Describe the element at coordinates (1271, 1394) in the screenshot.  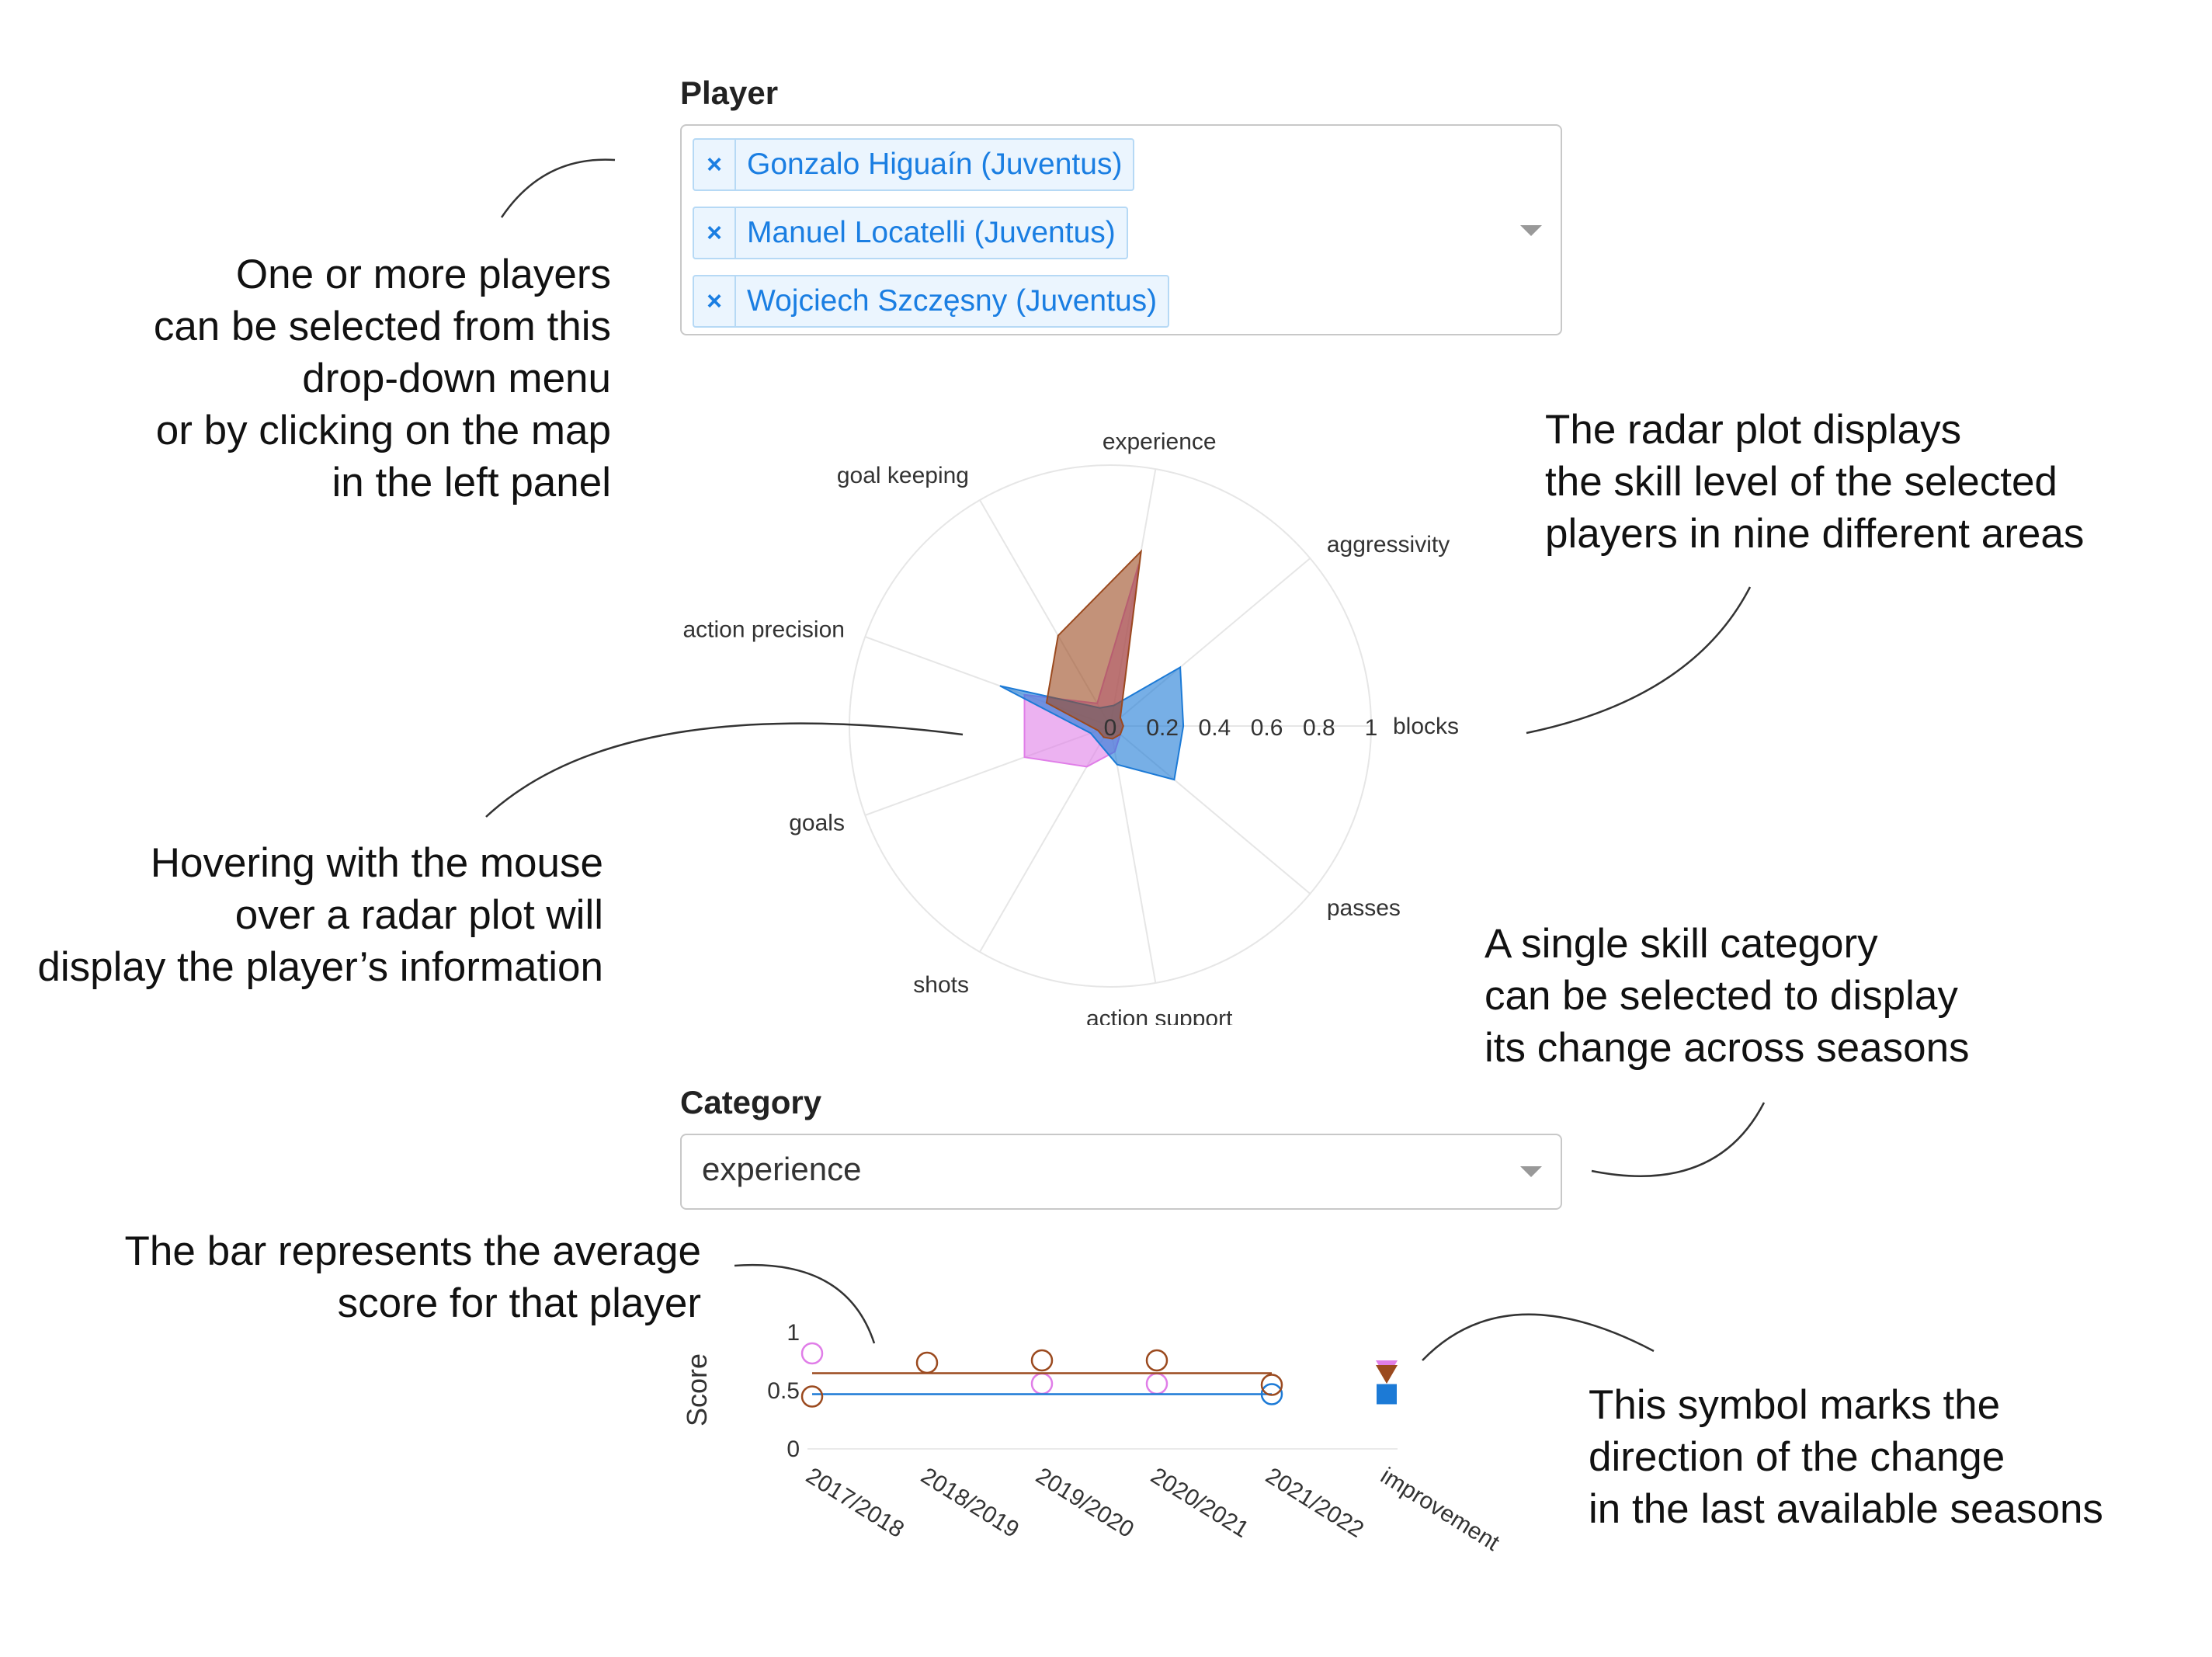
I see `score-point-blue` at that location.